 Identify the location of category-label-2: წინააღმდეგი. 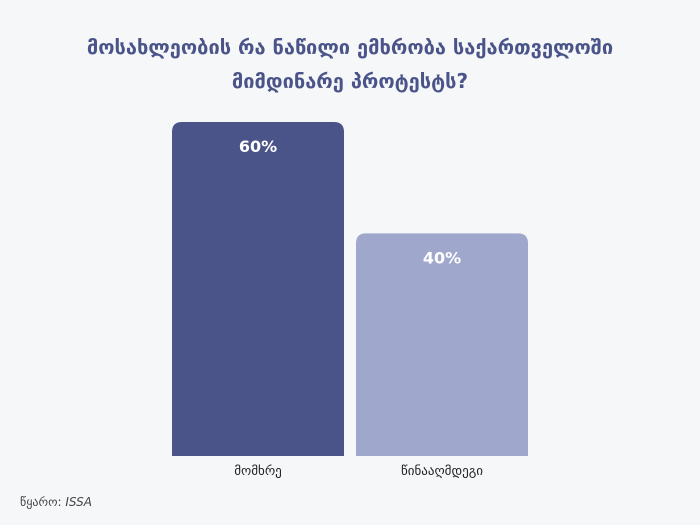
(442, 471).